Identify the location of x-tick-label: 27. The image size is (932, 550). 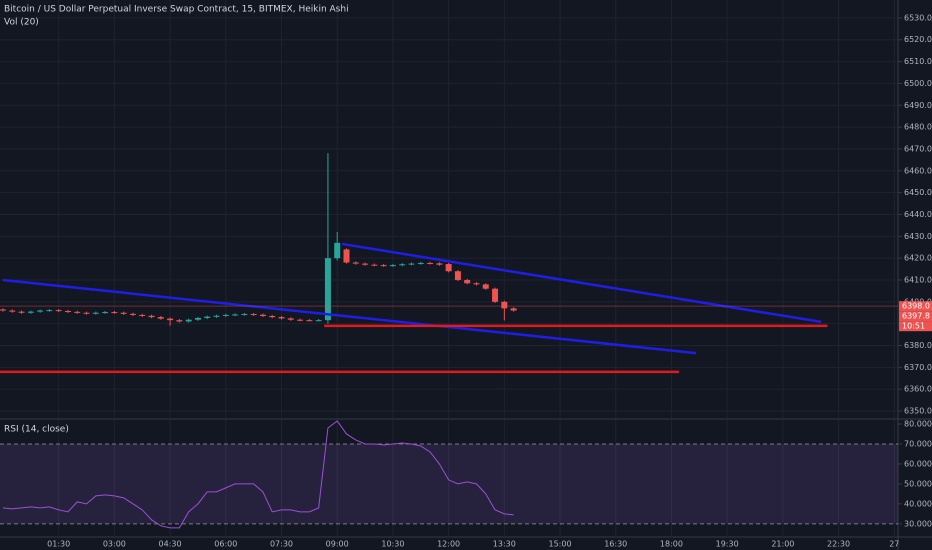
(894, 544).